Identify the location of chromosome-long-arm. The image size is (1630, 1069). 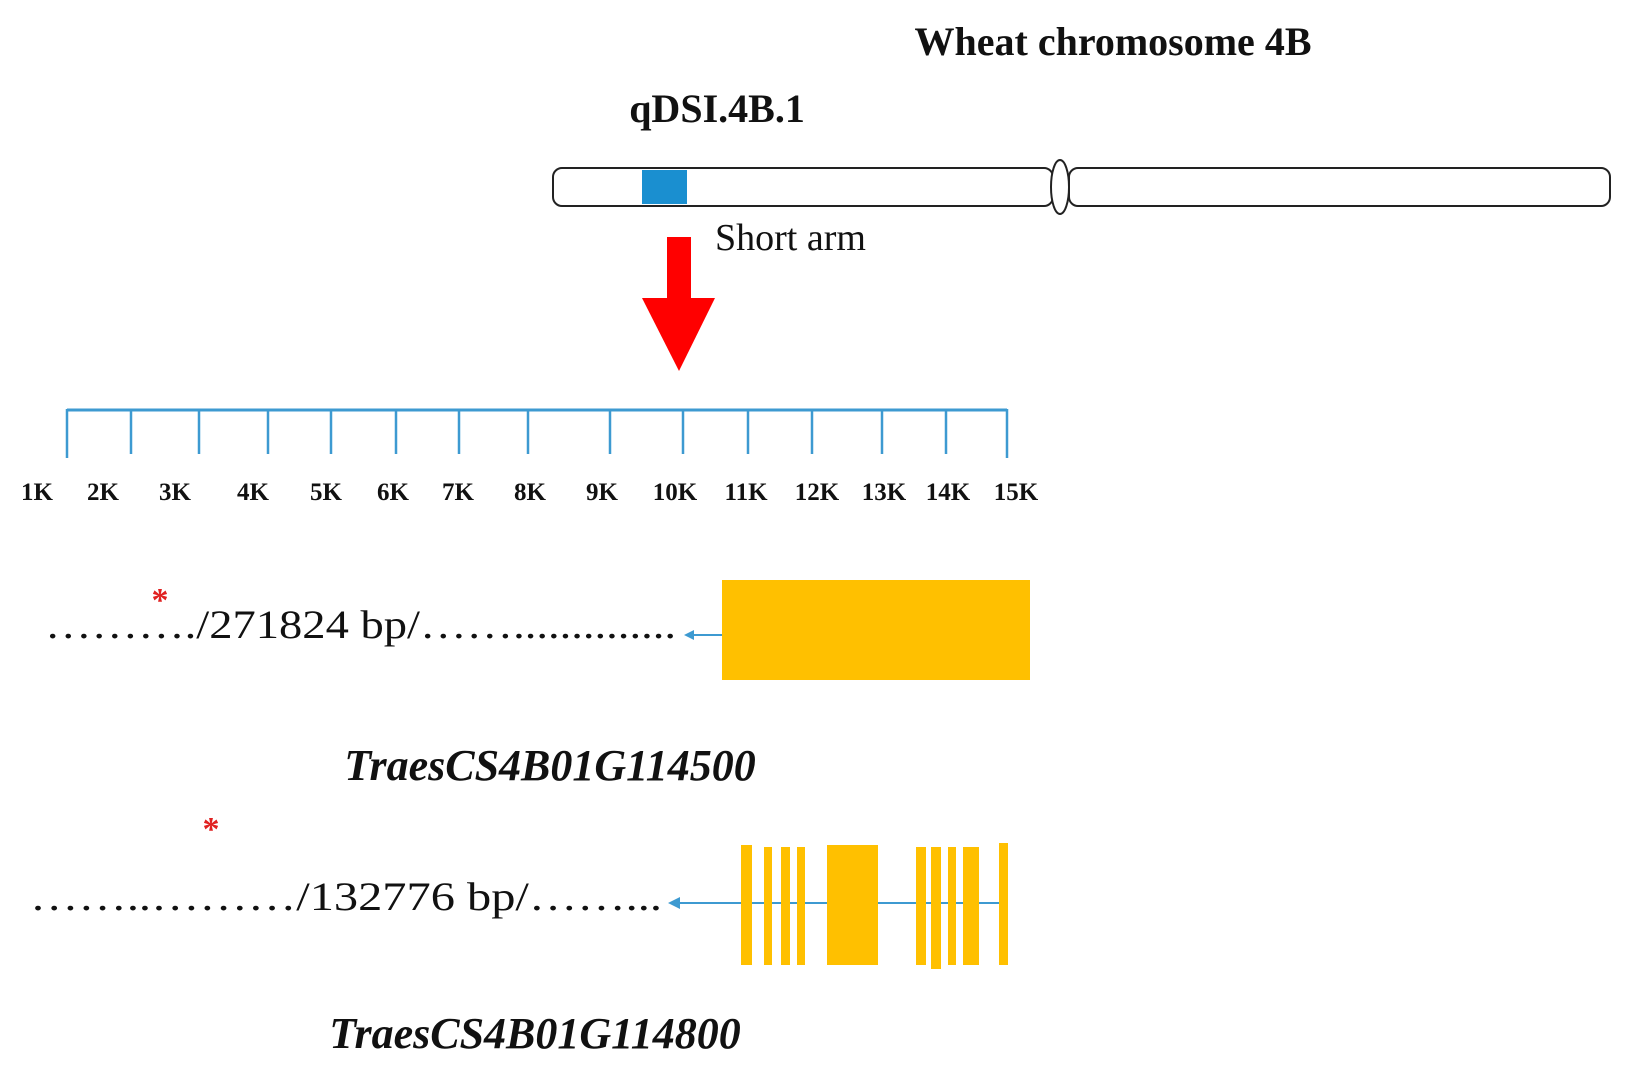
(1339, 187).